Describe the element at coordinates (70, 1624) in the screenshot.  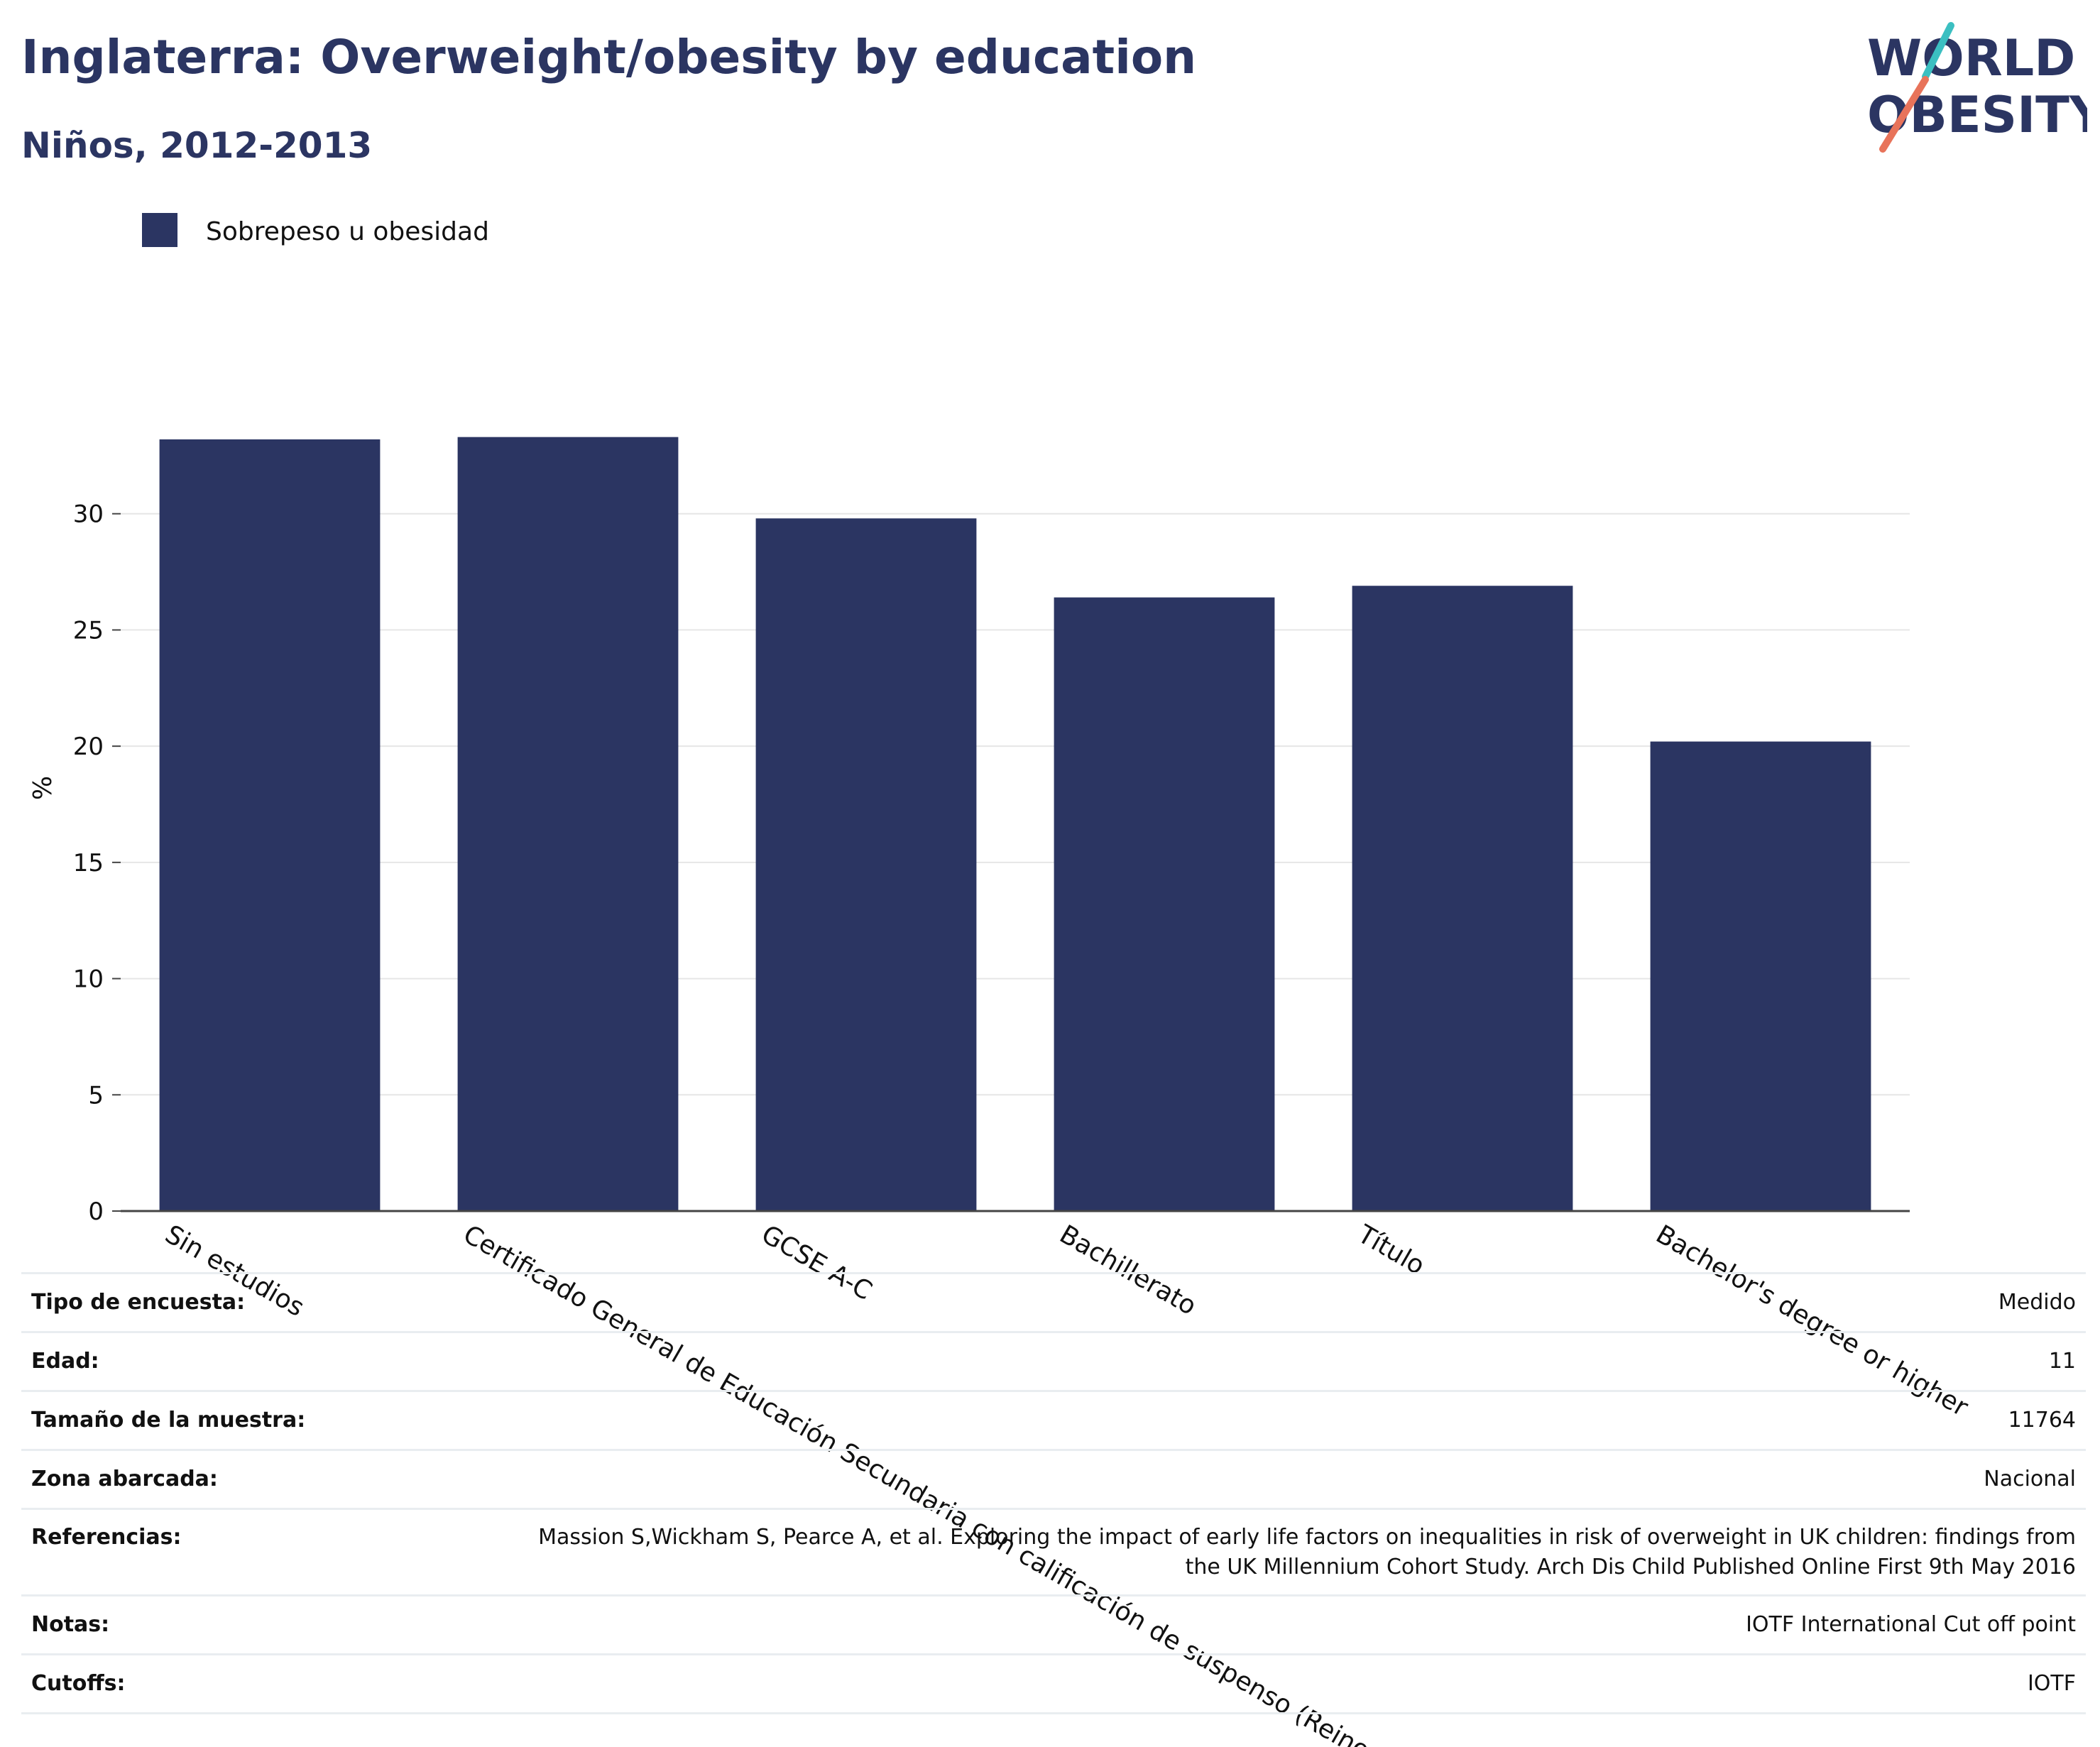
I see `info-label: Notas:` at that location.